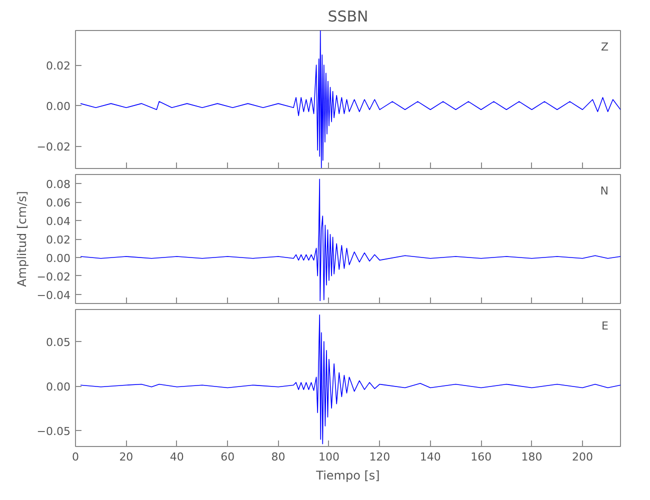 This screenshot has height=500, width=650. I want to click on y-axis-title: Amplitud [cm/s], so click(21, 239).